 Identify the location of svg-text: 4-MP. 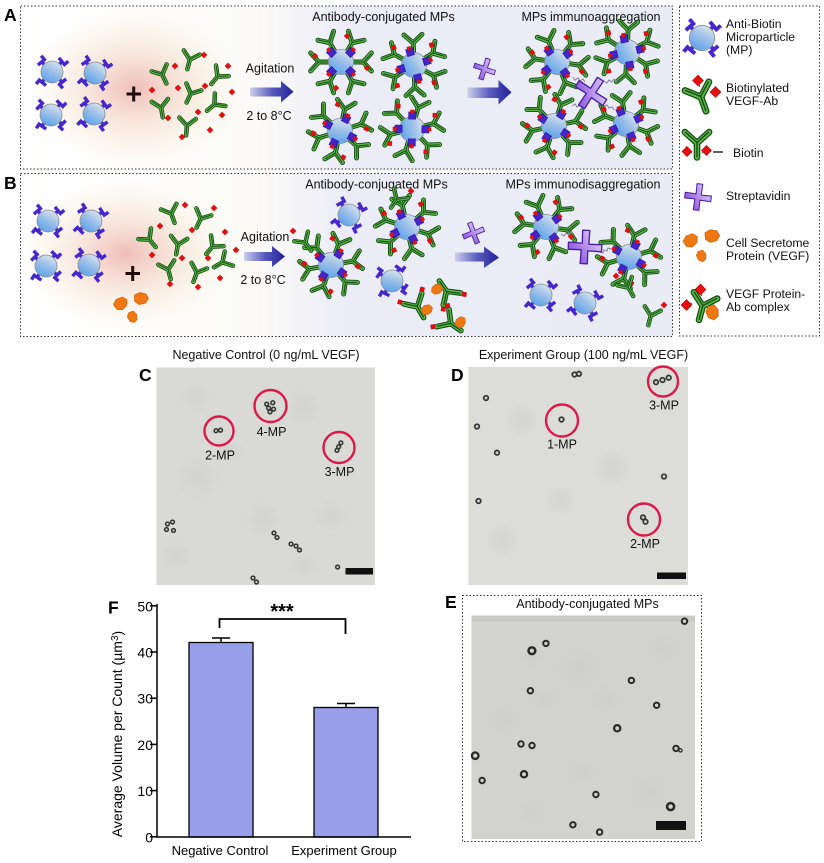
(272, 432).